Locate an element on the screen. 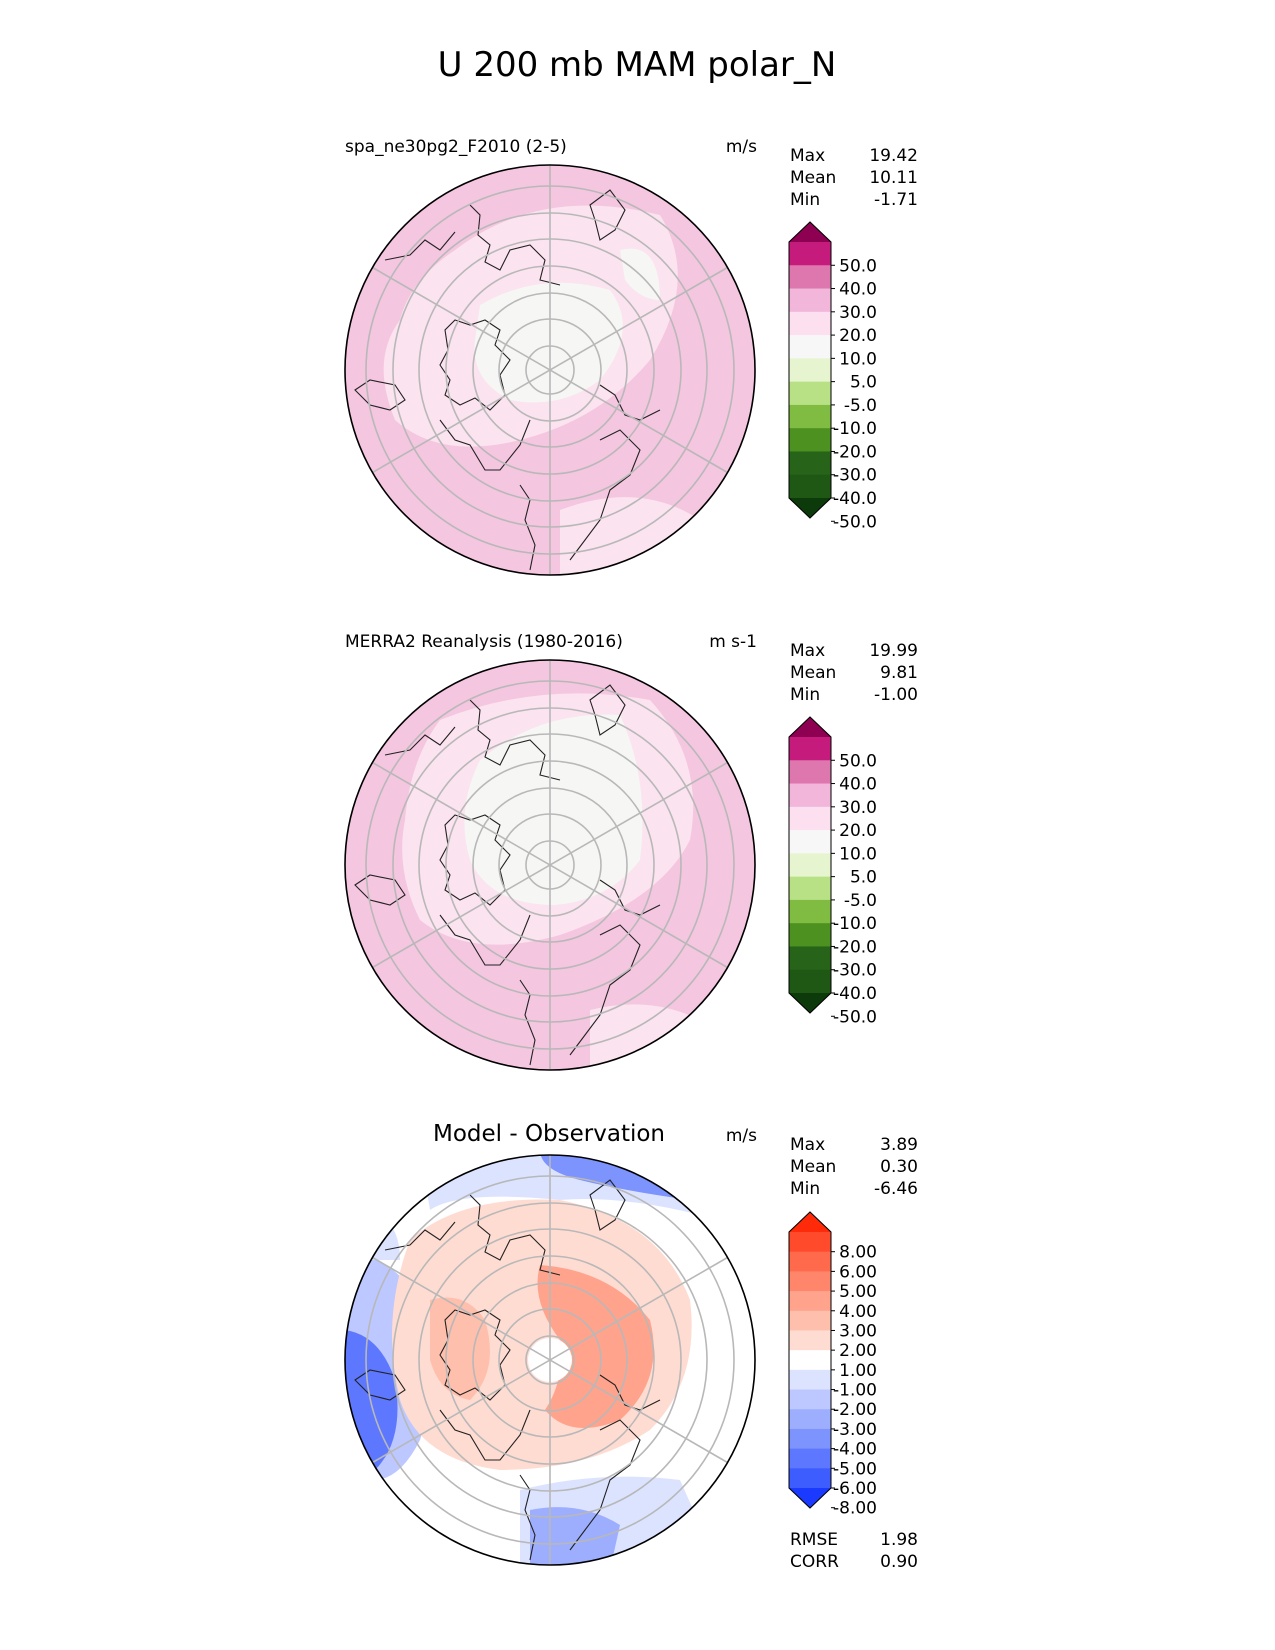  figure-title: U 200 mb MAM polar_N is located at coordinates (637, 65).